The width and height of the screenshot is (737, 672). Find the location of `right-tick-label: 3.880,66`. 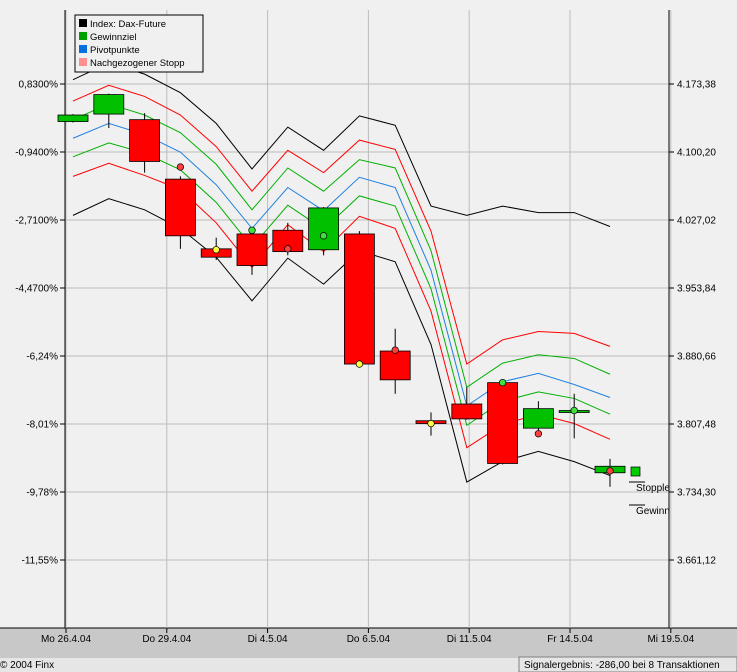

right-tick-label: 3.880,66 is located at coordinates (696, 357).